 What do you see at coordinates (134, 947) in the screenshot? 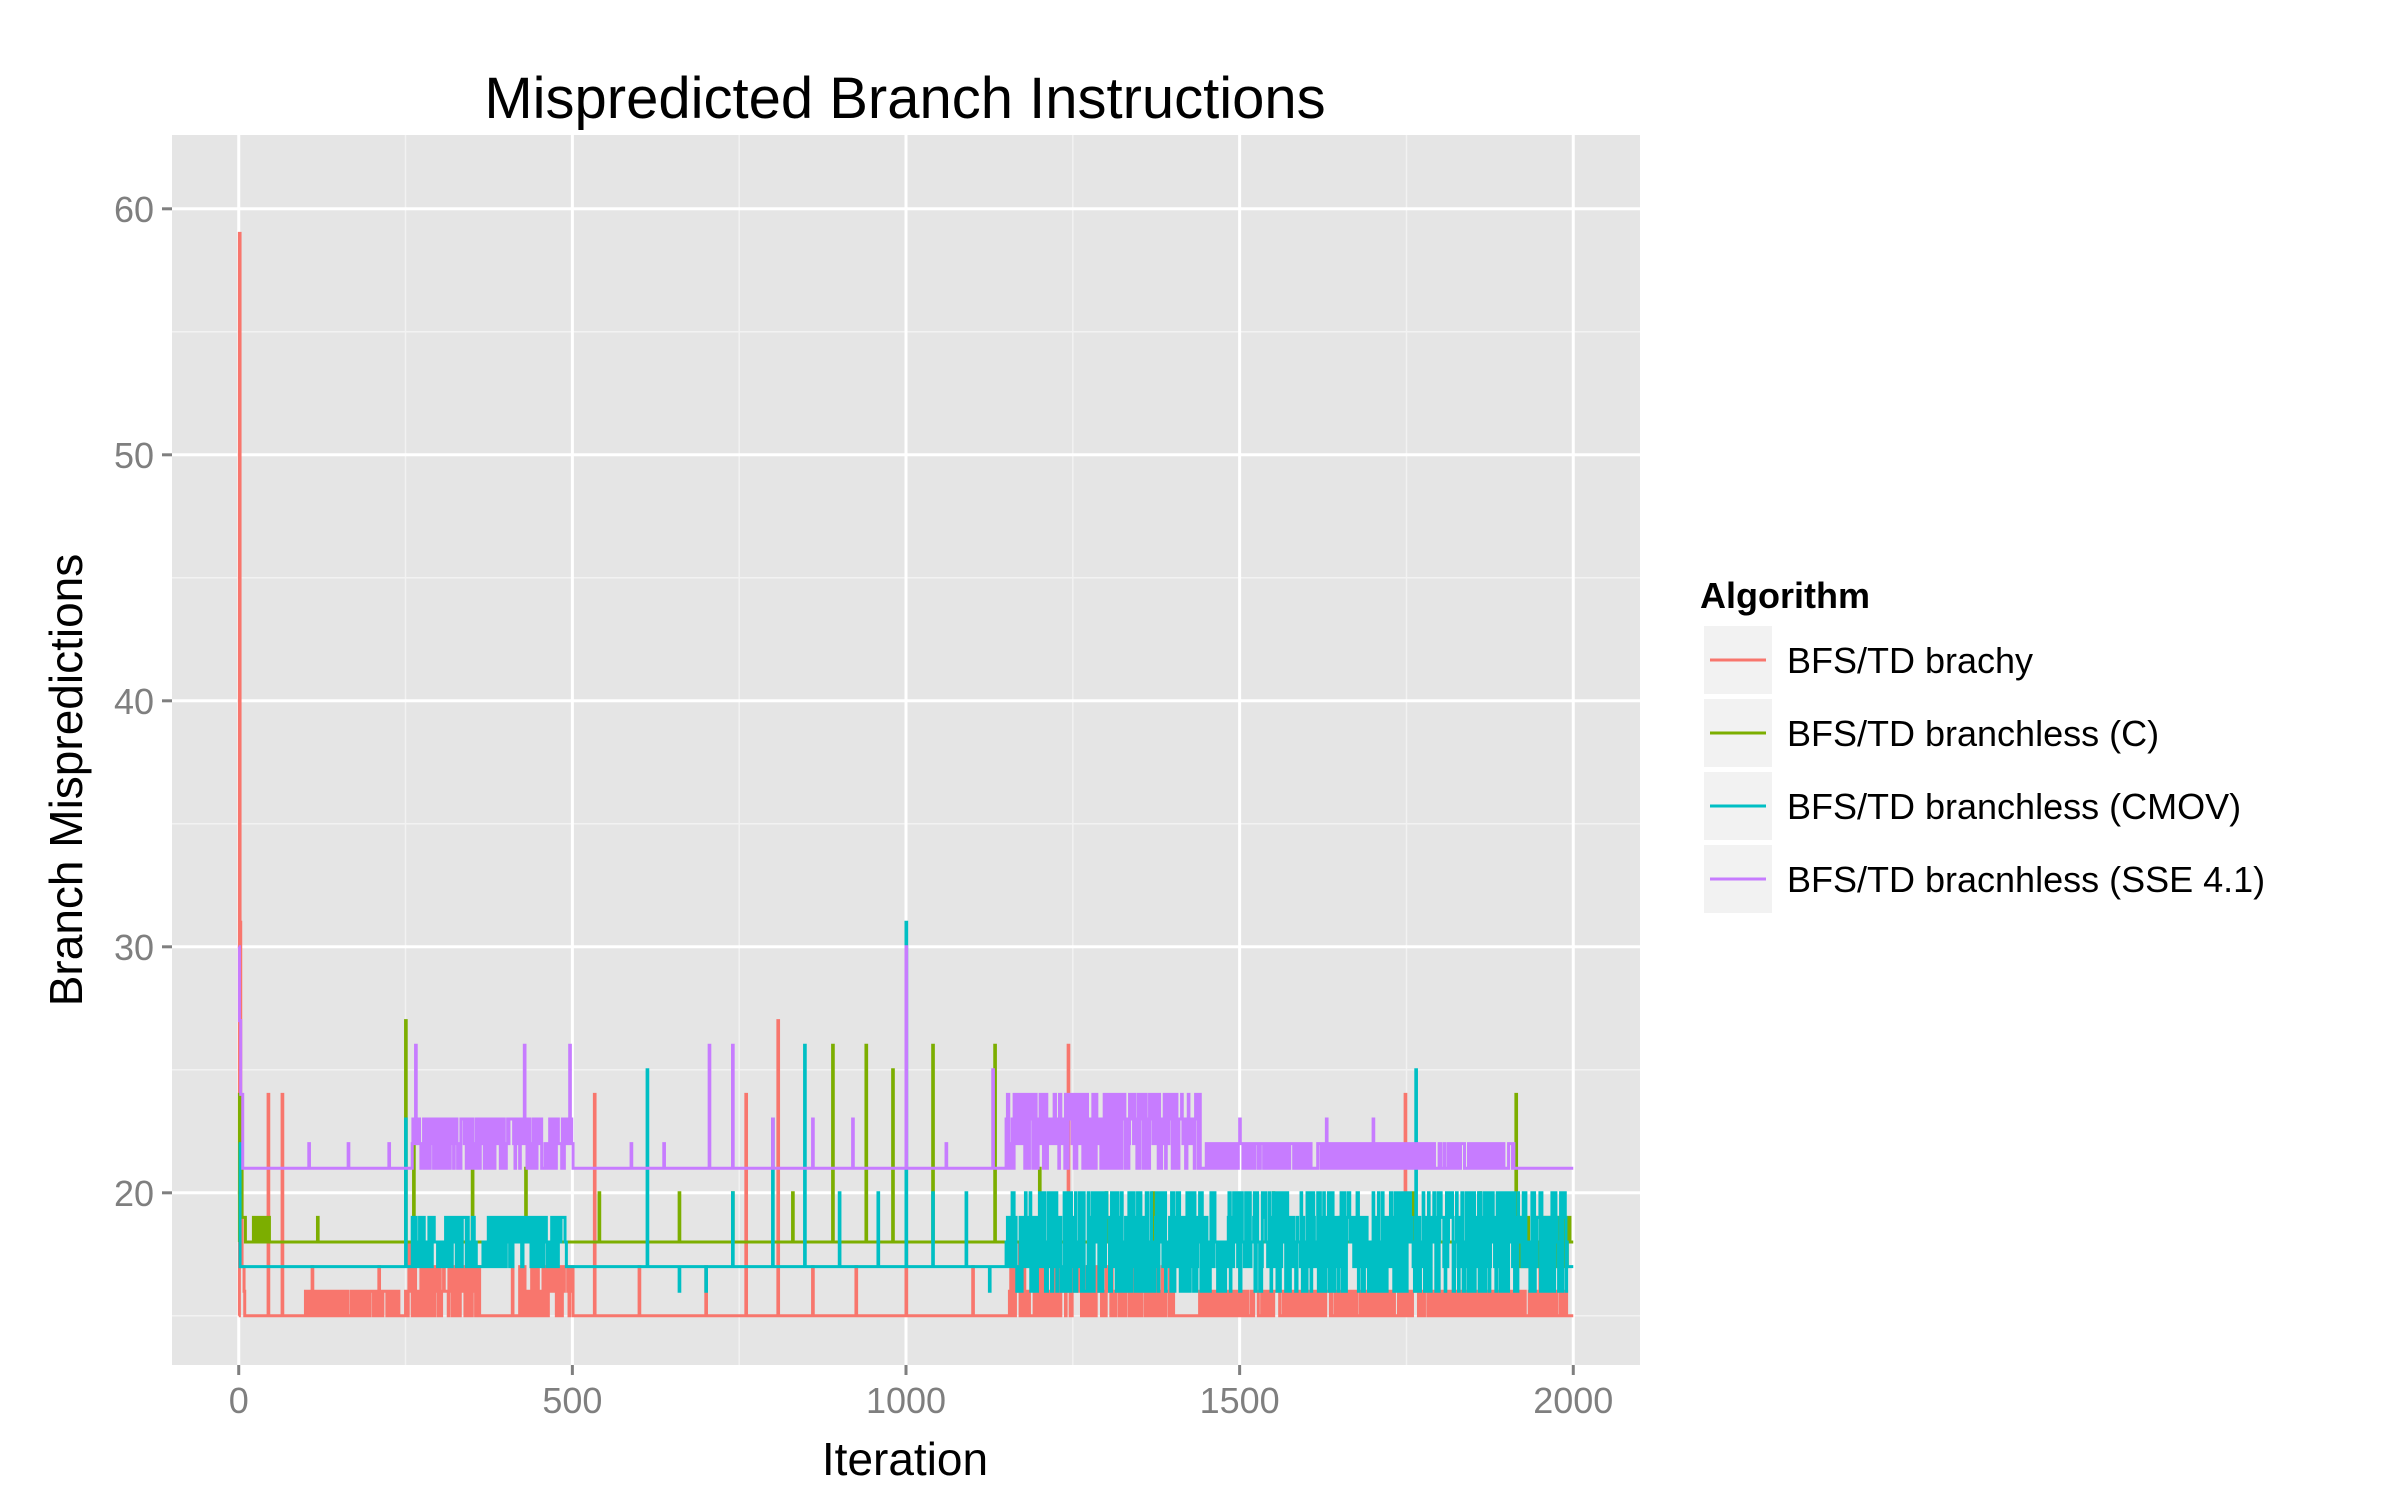
I see `y-tick-label: 30` at bounding box center [134, 947].